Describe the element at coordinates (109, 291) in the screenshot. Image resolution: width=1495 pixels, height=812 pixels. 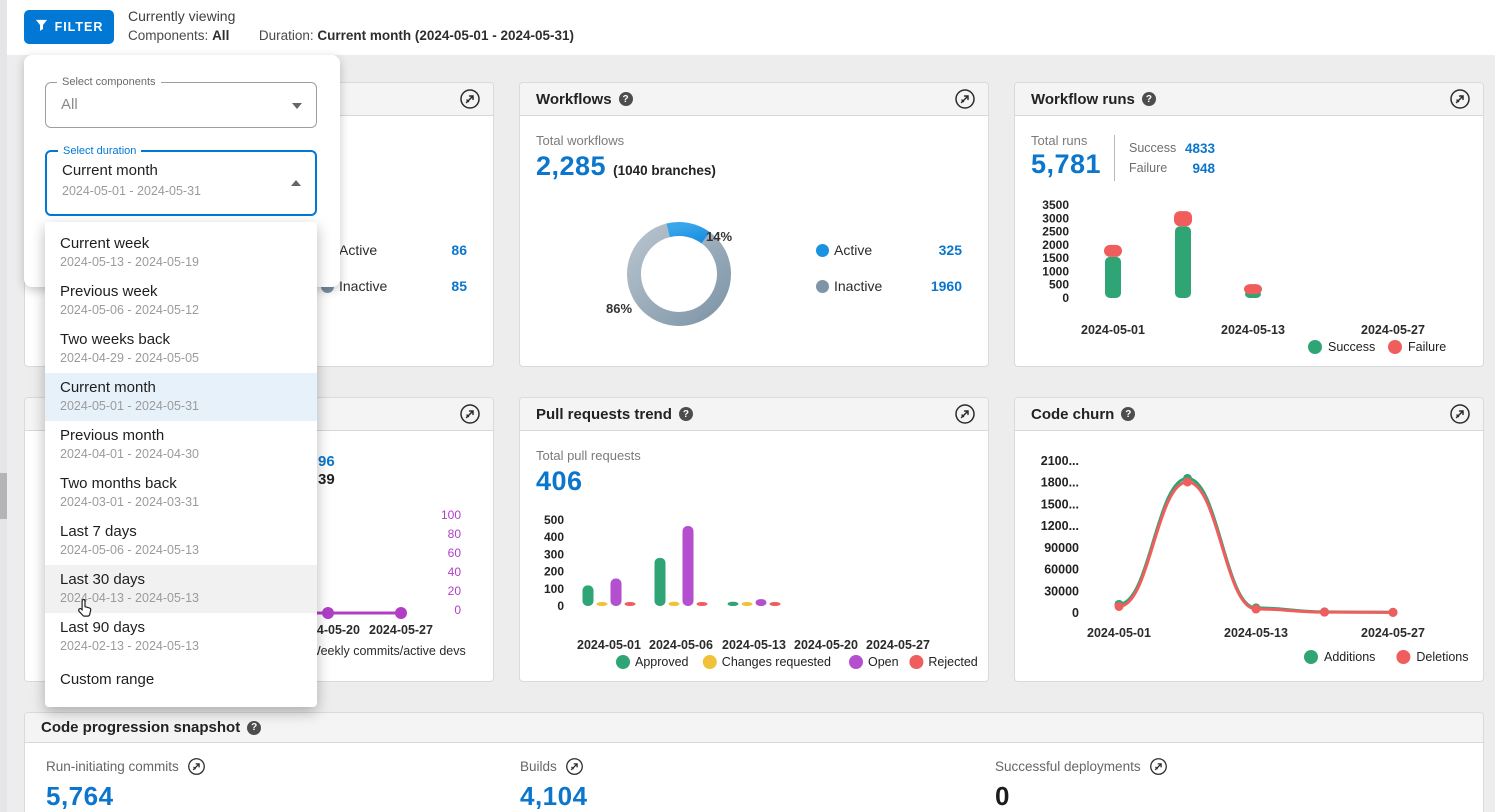
I see `option-label: Previous week` at that location.